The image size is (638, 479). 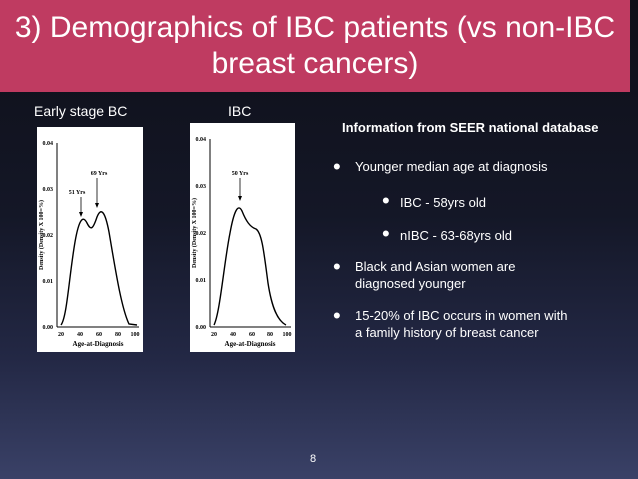 What do you see at coordinates (287, 335) in the screenshot?
I see `ibc-xtick-4: 100` at bounding box center [287, 335].